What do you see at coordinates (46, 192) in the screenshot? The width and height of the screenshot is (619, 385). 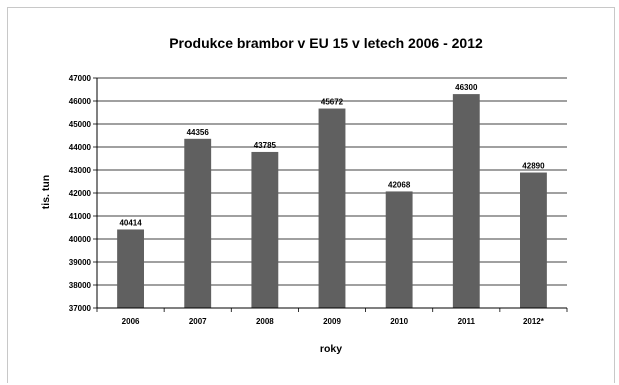 I see `y-axis-title: tis. tun` at bounding box center [46, 192].